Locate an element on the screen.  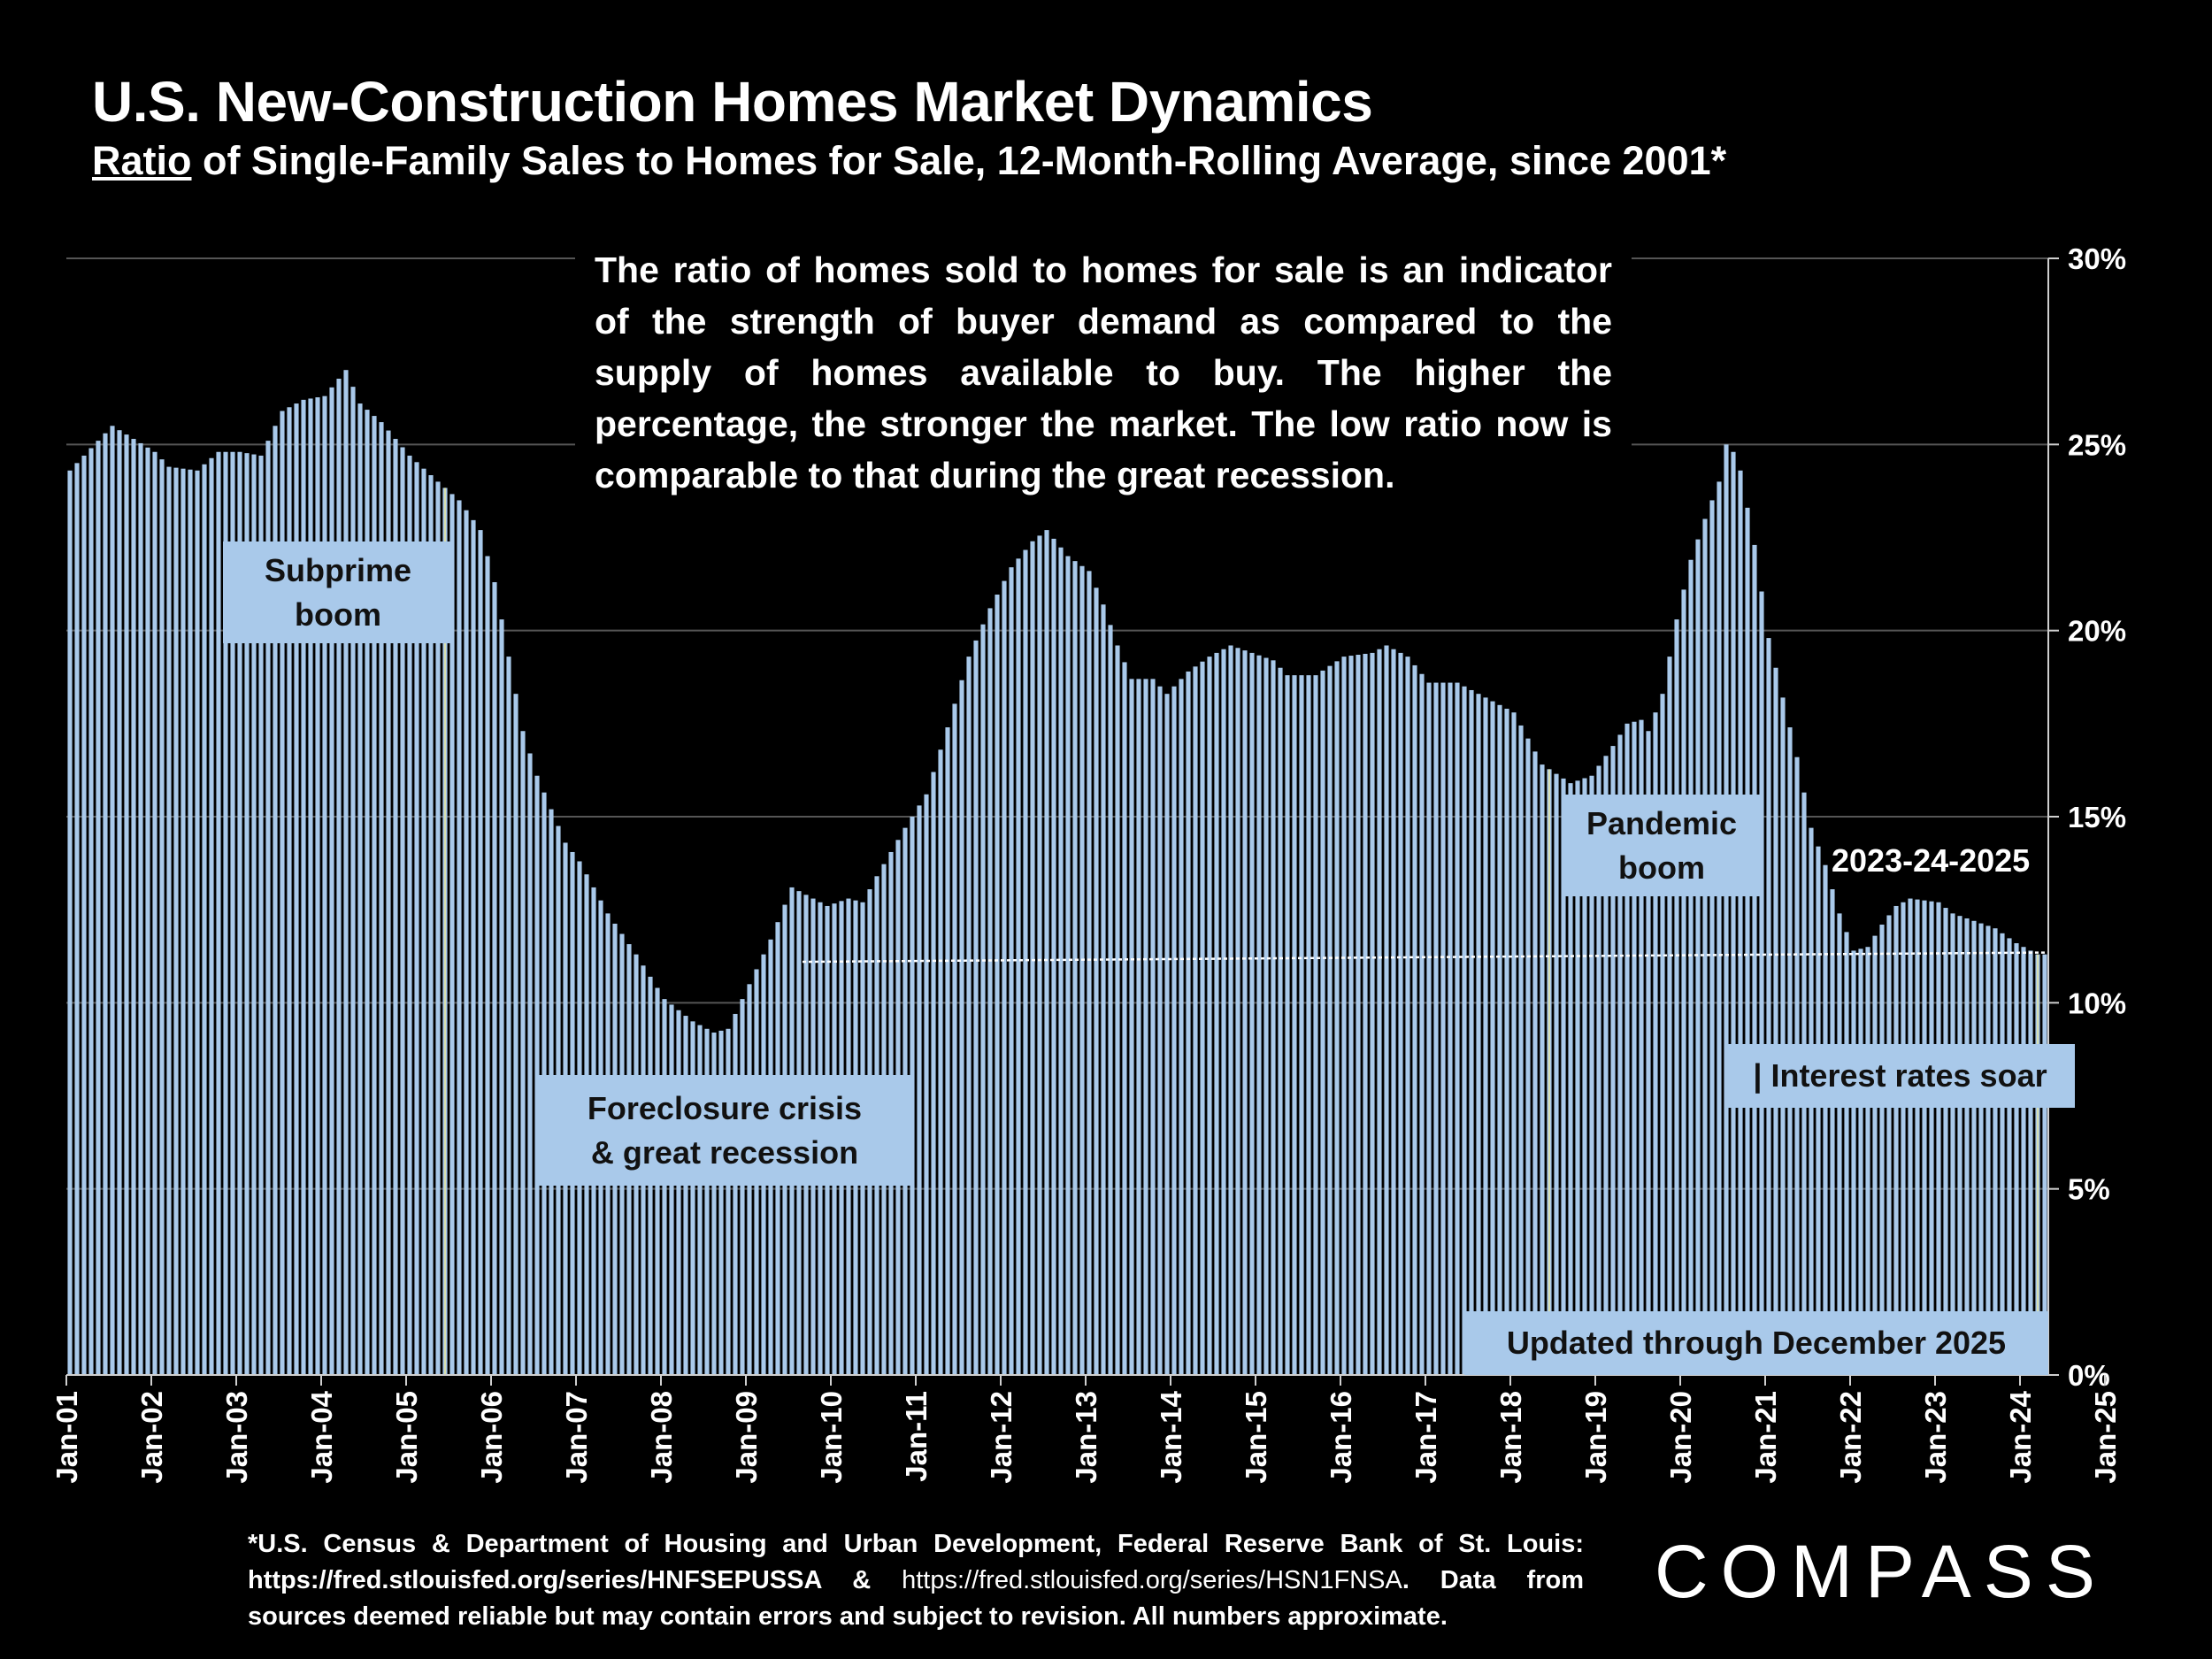
x-tick-label: Jan-08 is located at coordinates (662, 1438).